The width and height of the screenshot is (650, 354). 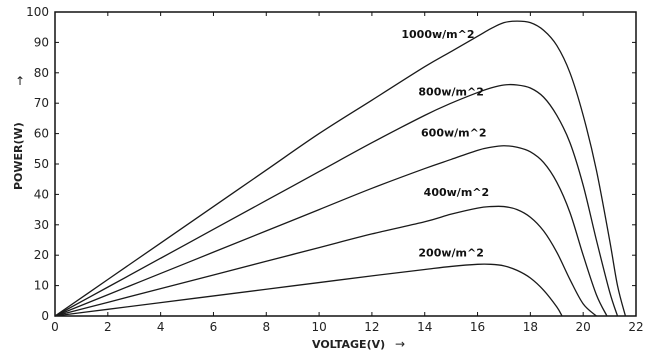 What do you see at coordinates (371, 327) in the screenshot?
I see `x-tick-label: 12` at bounding box center [371, 327].